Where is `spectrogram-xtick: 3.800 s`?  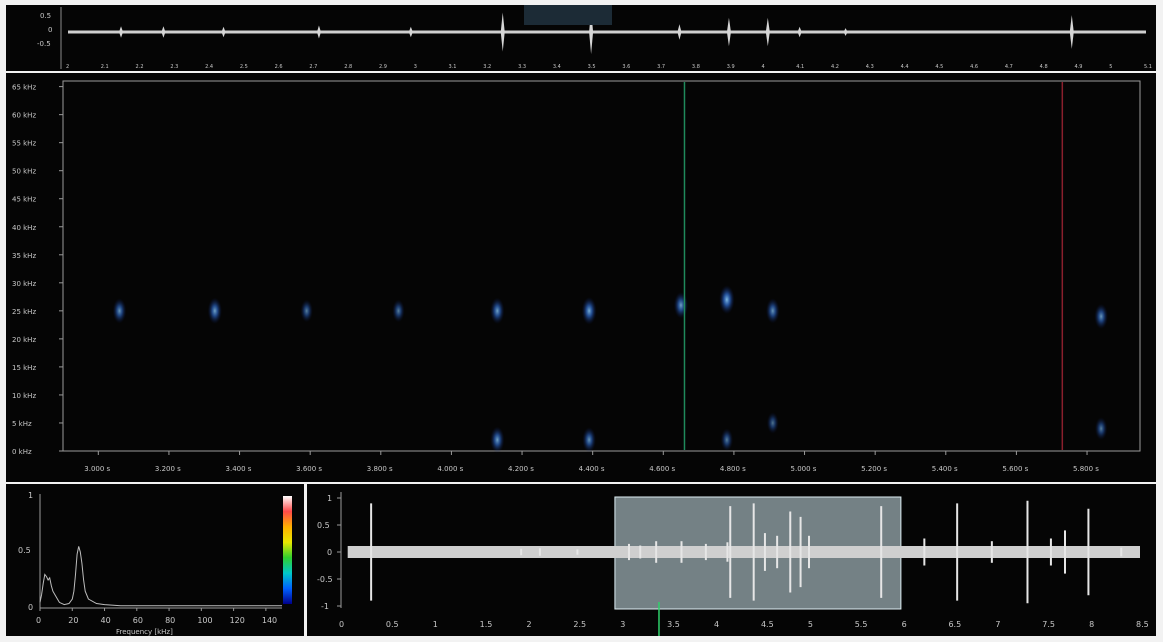 spectrogram-xtick: 3.800 s is located at coordinates (380, 469).